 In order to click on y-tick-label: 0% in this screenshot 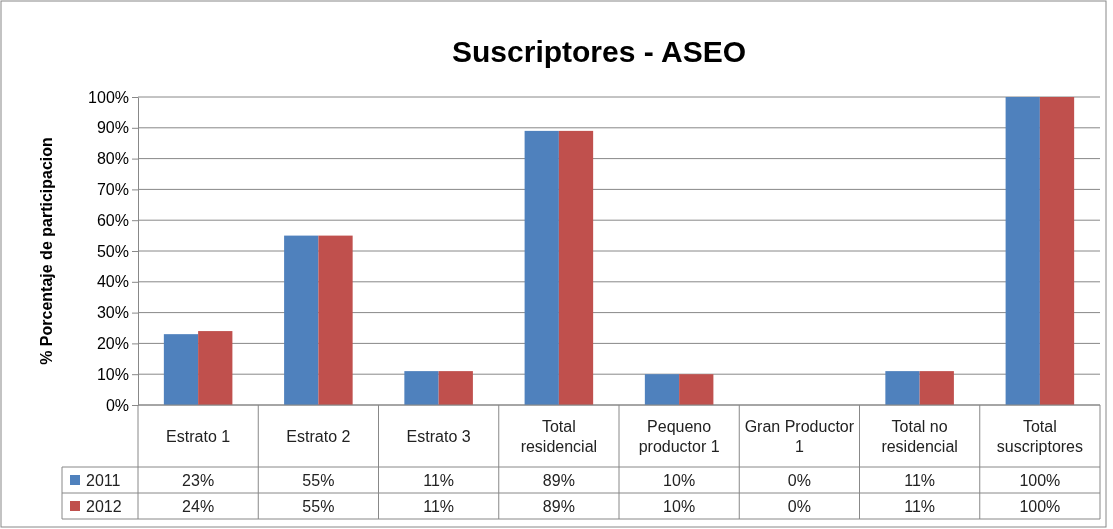, I will do `click(117, 405)`.